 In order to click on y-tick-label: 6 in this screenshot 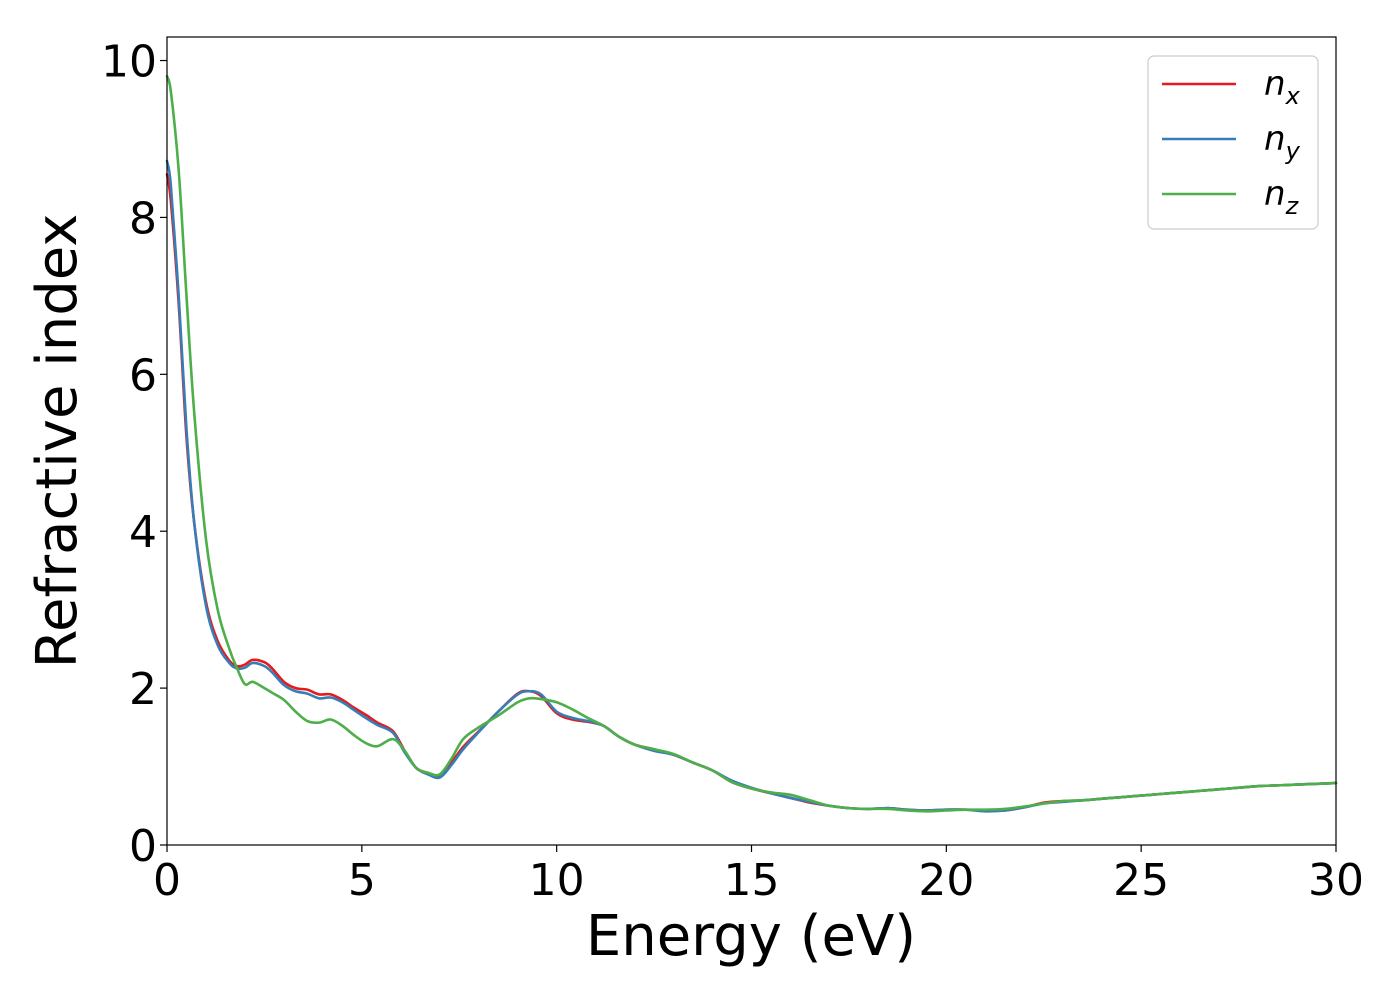, I will do `click(143, 375)`.